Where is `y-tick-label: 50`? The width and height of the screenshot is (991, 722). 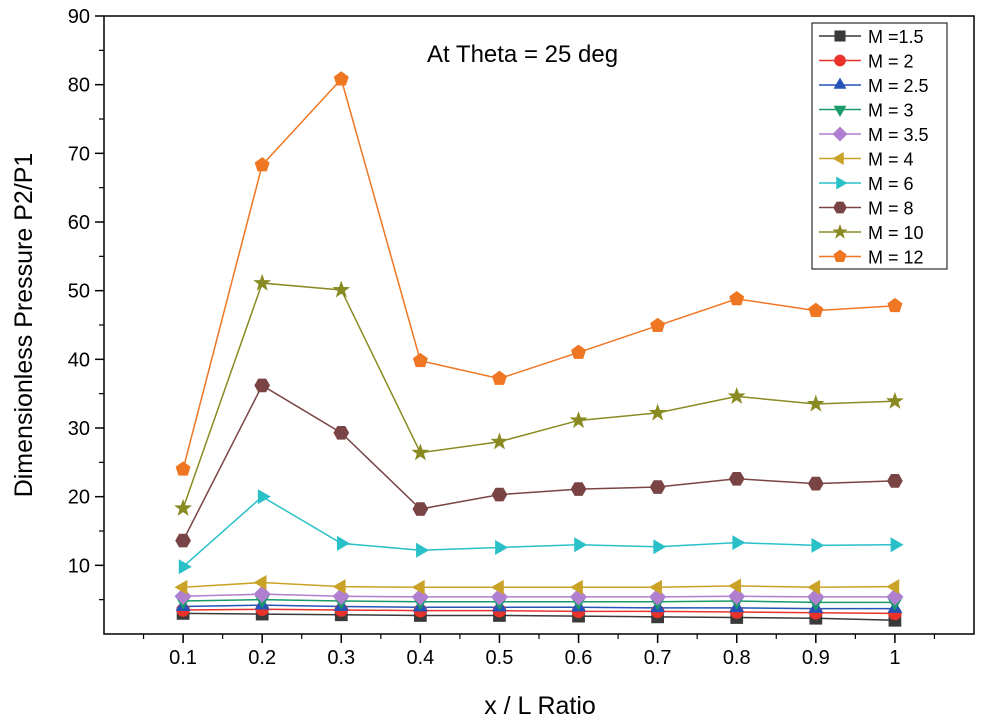 y-tick-label: 50 is located at coordinates (79, 292).